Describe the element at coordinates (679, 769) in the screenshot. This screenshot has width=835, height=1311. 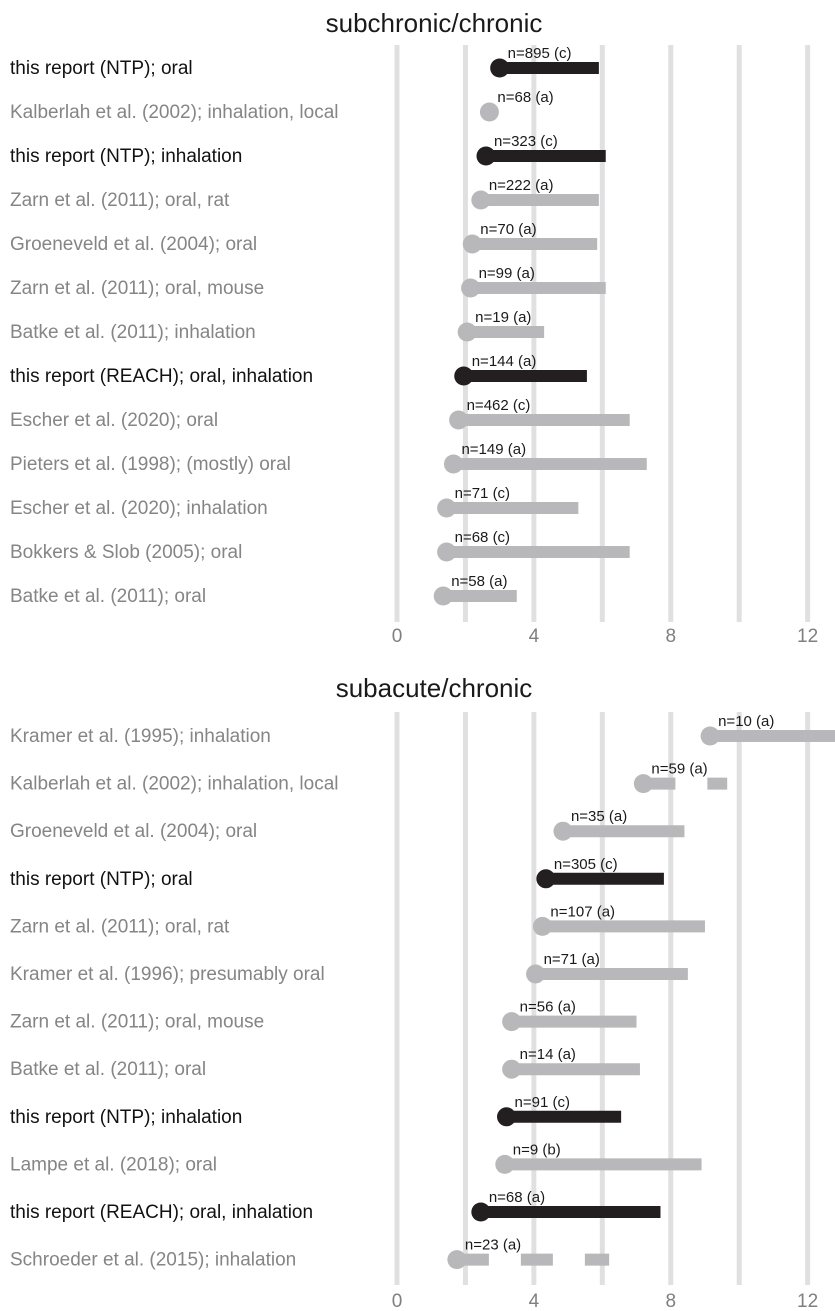
I see `n-annotation: n=59 (a)` at that location.